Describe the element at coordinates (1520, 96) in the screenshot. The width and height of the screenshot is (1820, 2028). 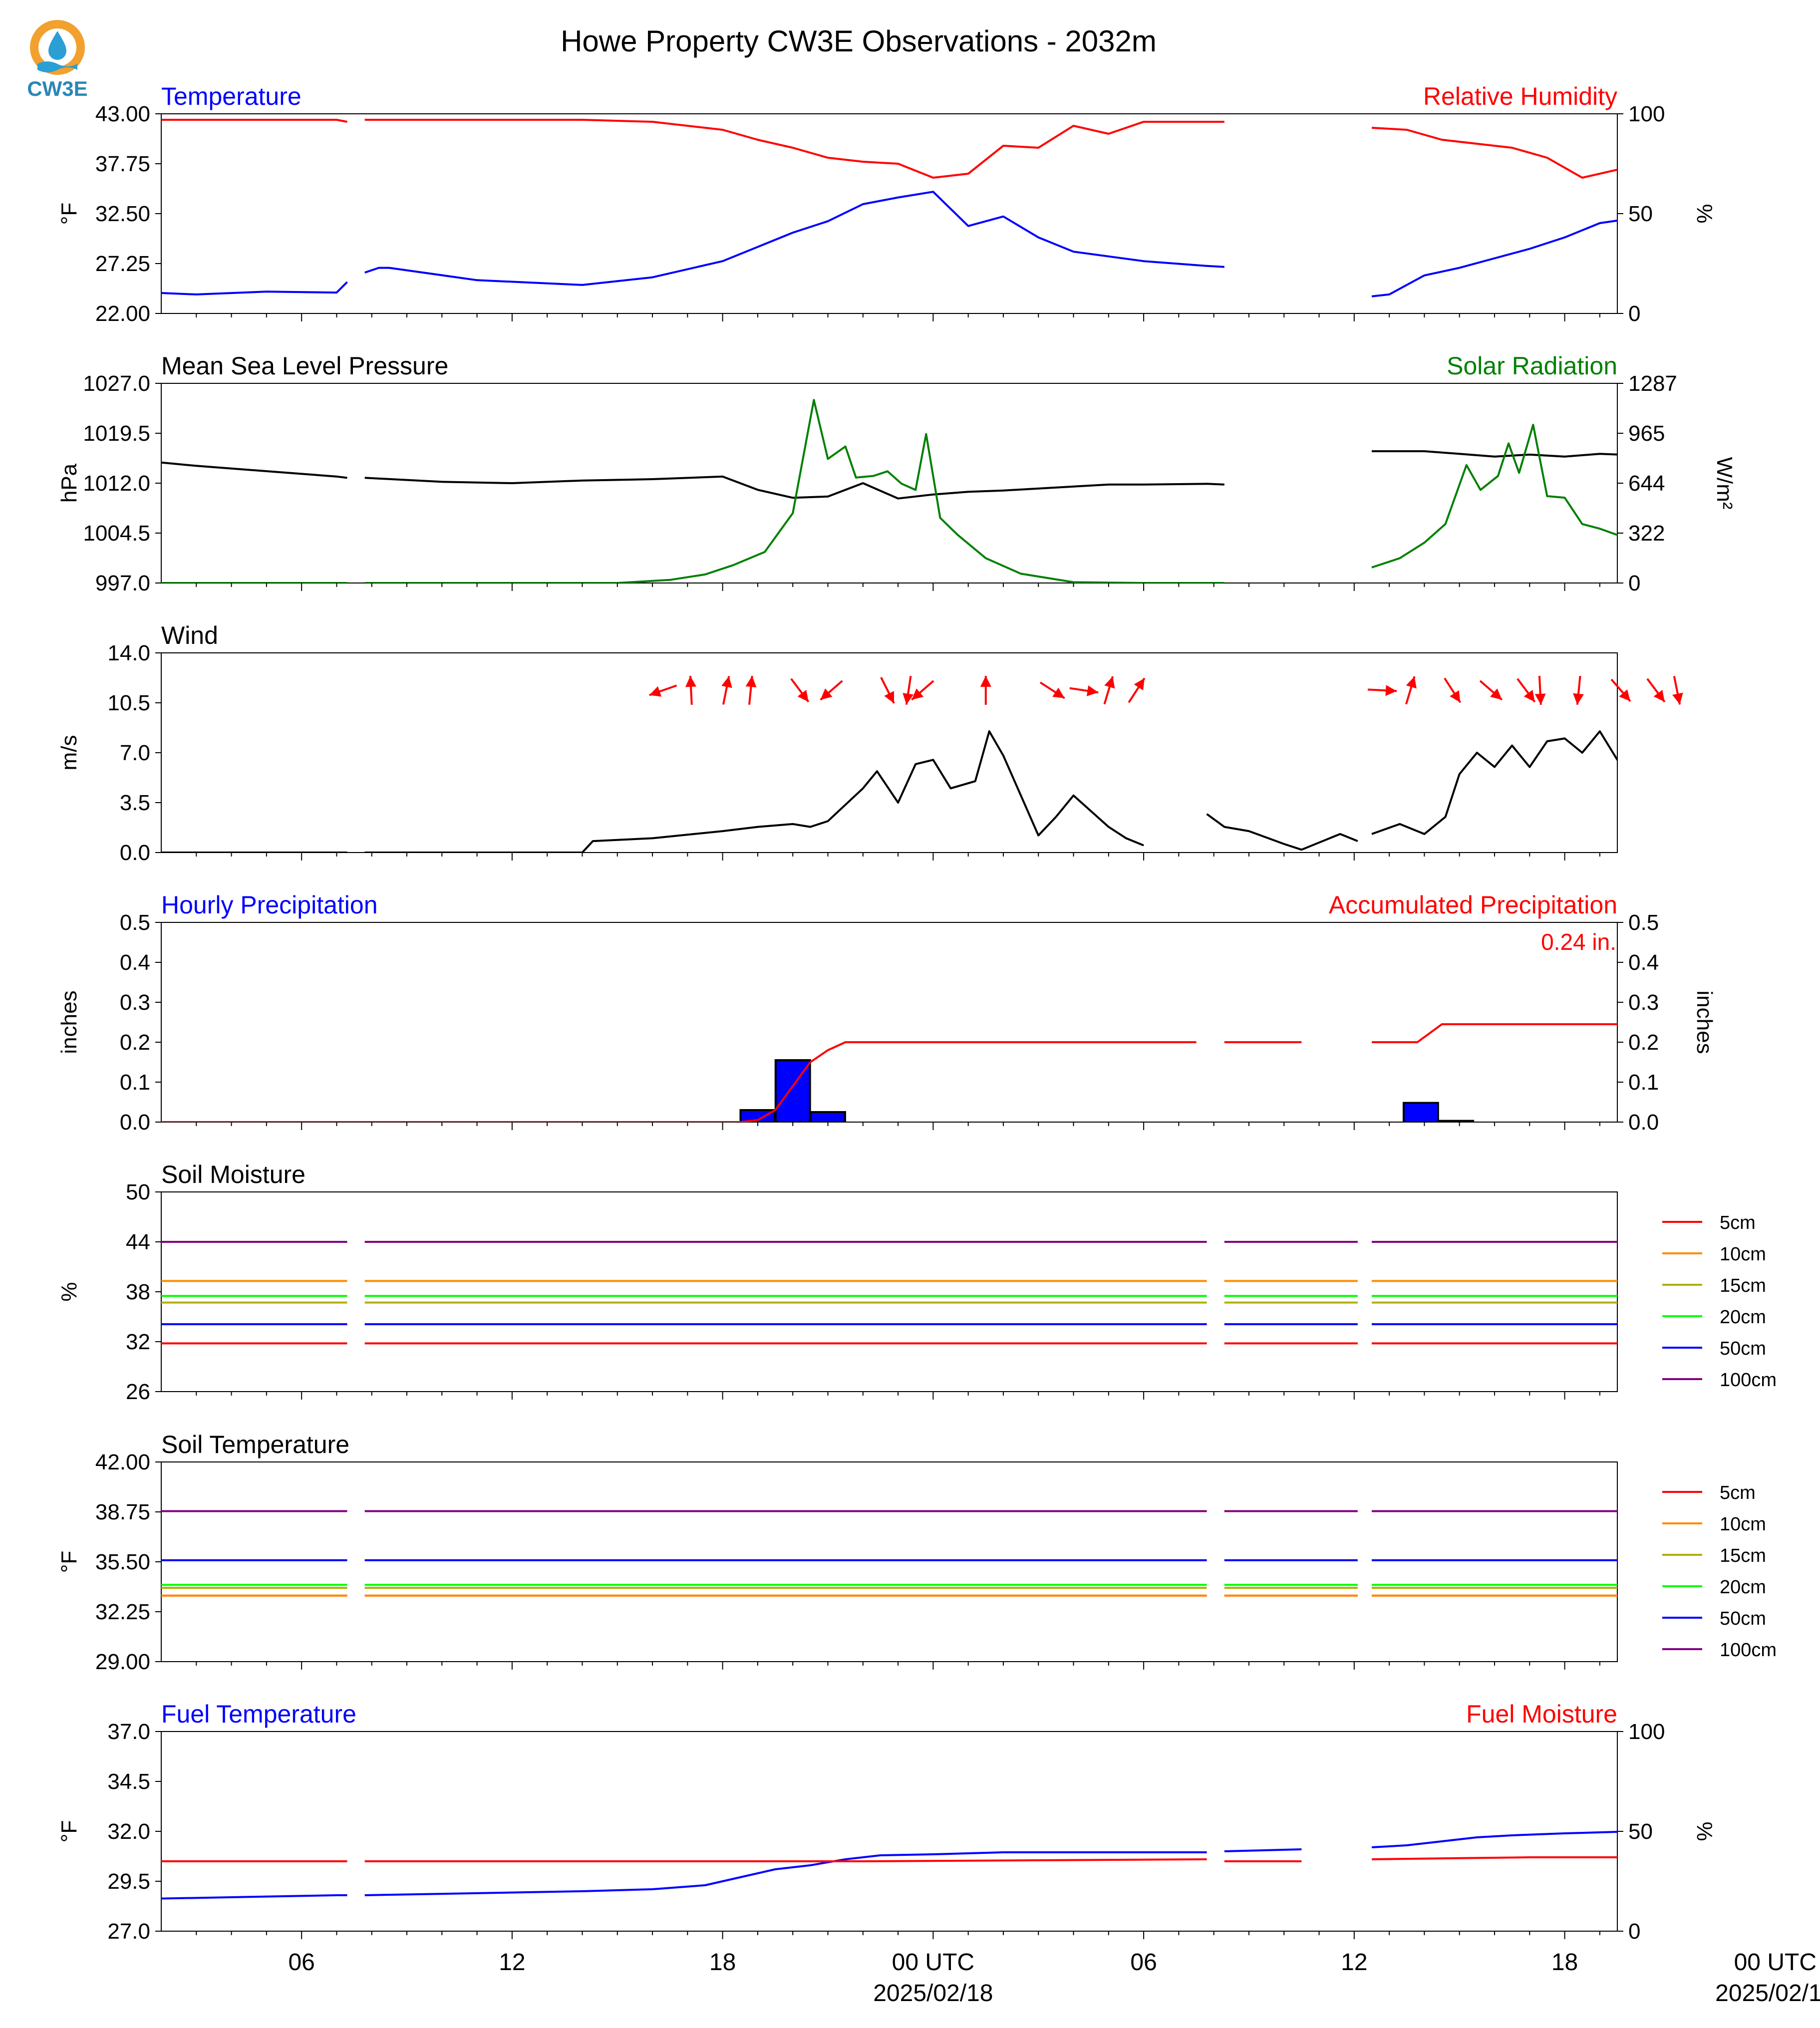
I see `panel-right-title: Relative Humidity` at that location.